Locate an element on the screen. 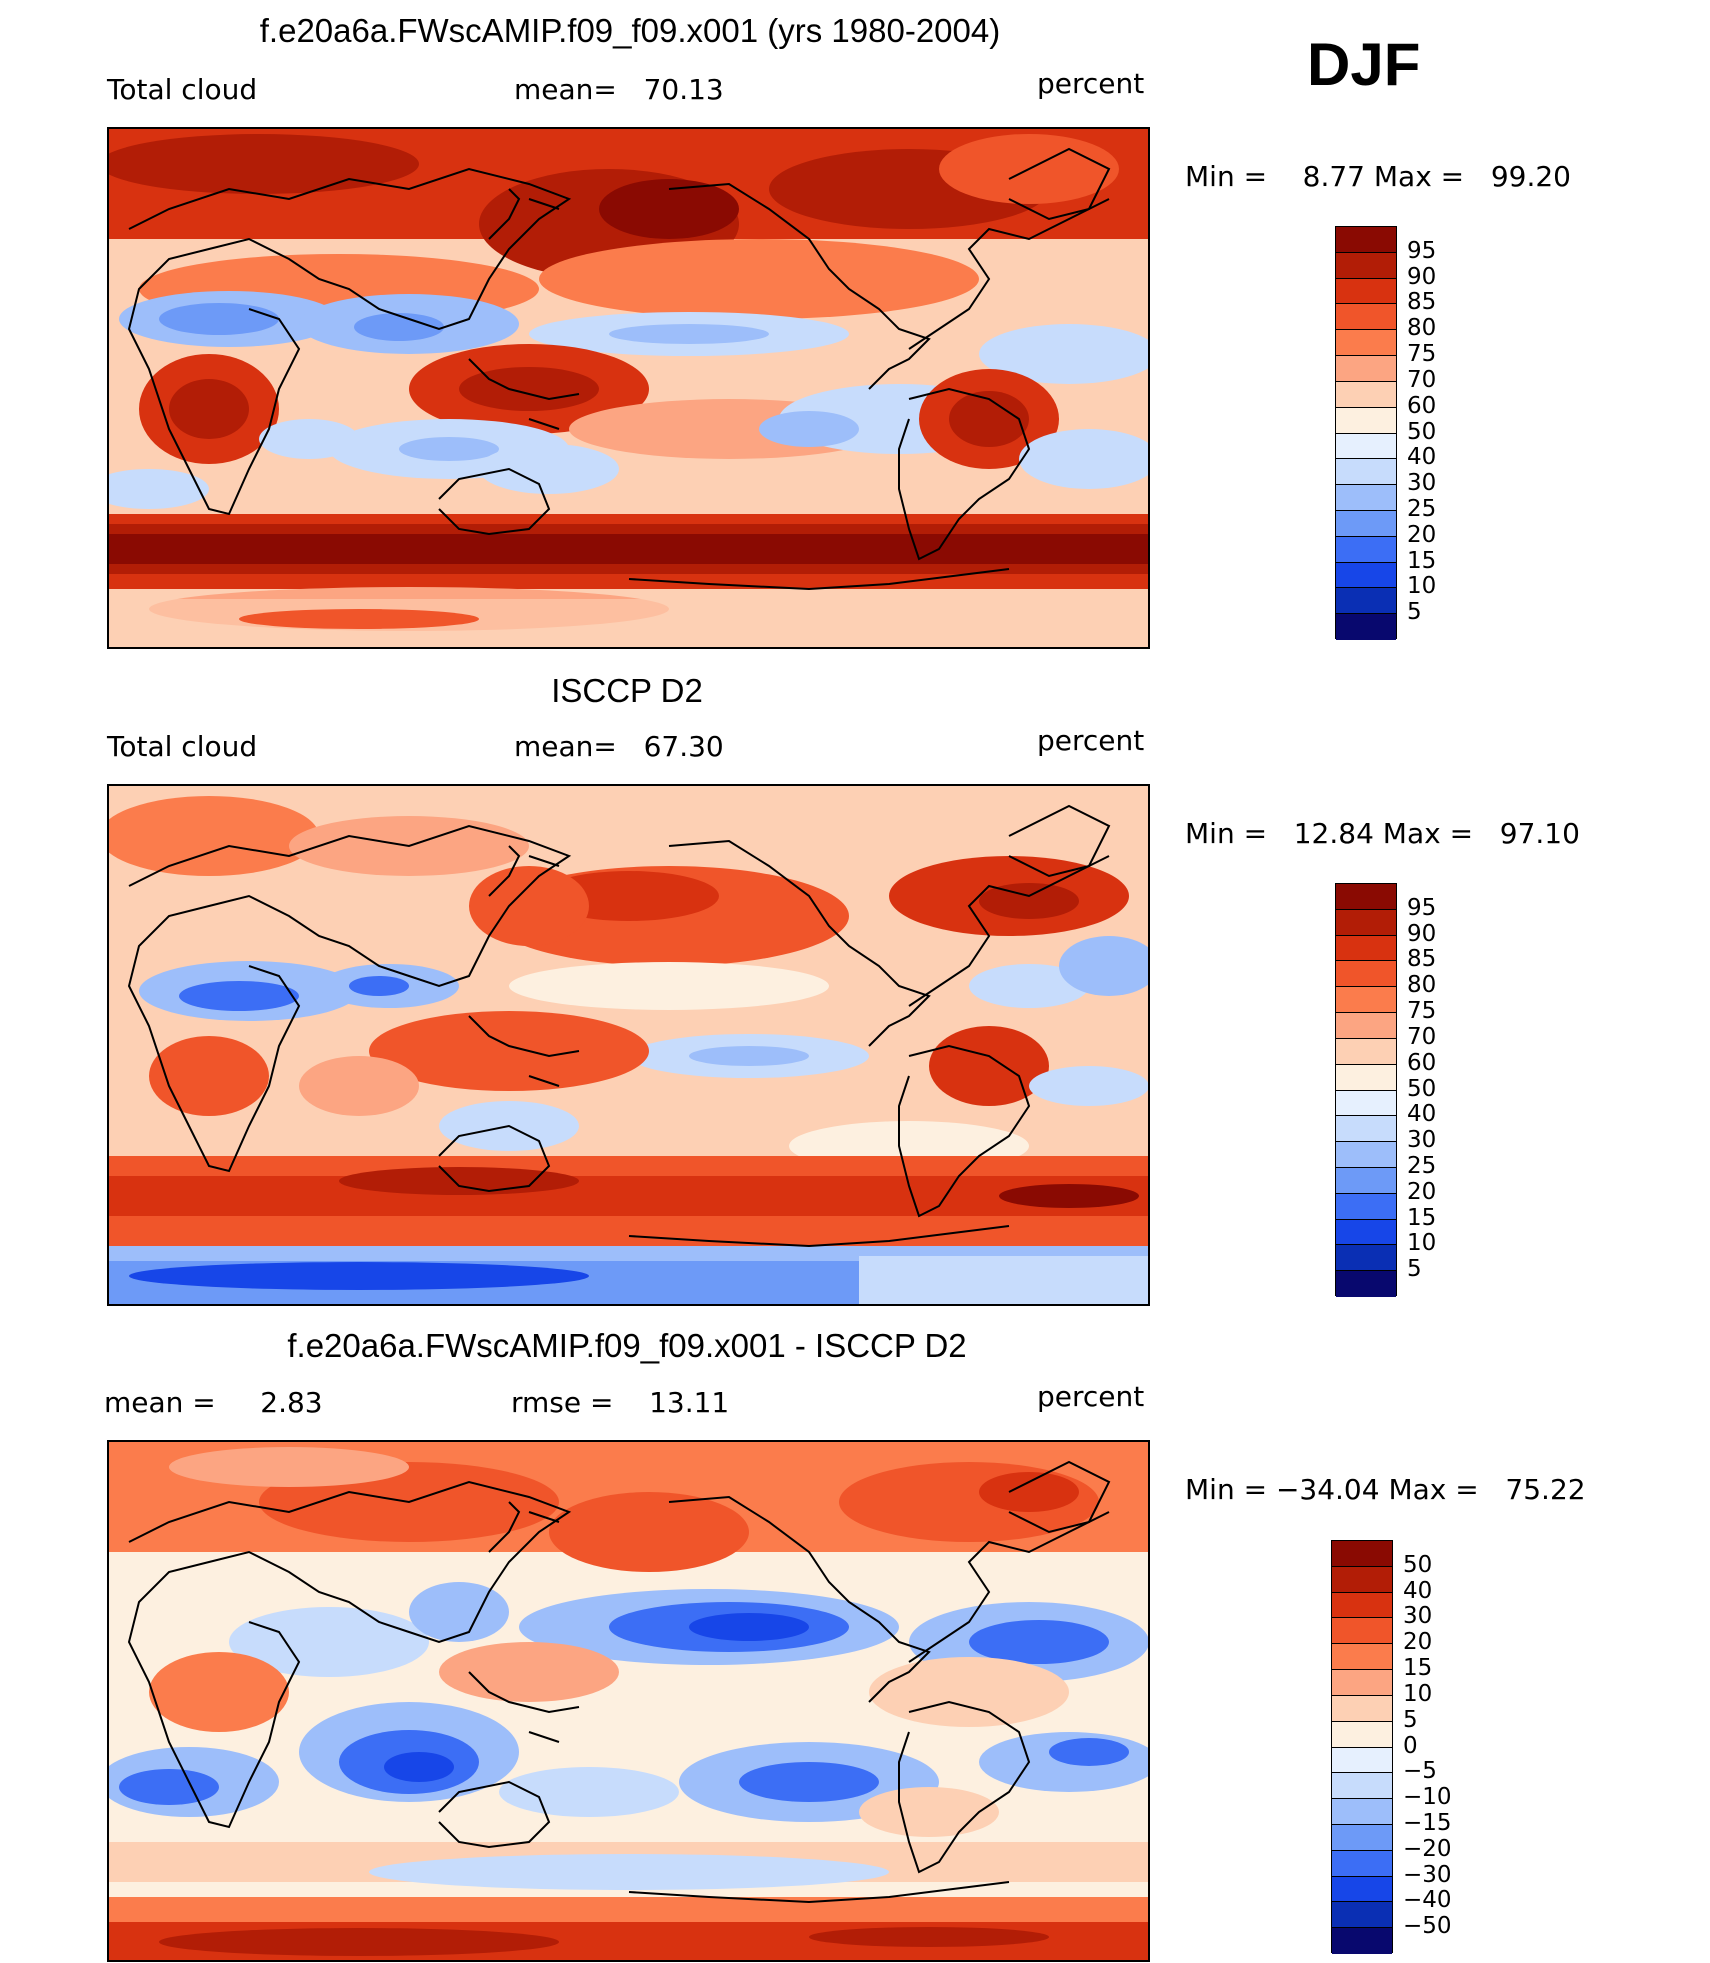 This screenshot has height=1963, width=1710. panel-1-minmax: Min = 8.77 Max = 99.20 is located at coordinates (1378, 176).